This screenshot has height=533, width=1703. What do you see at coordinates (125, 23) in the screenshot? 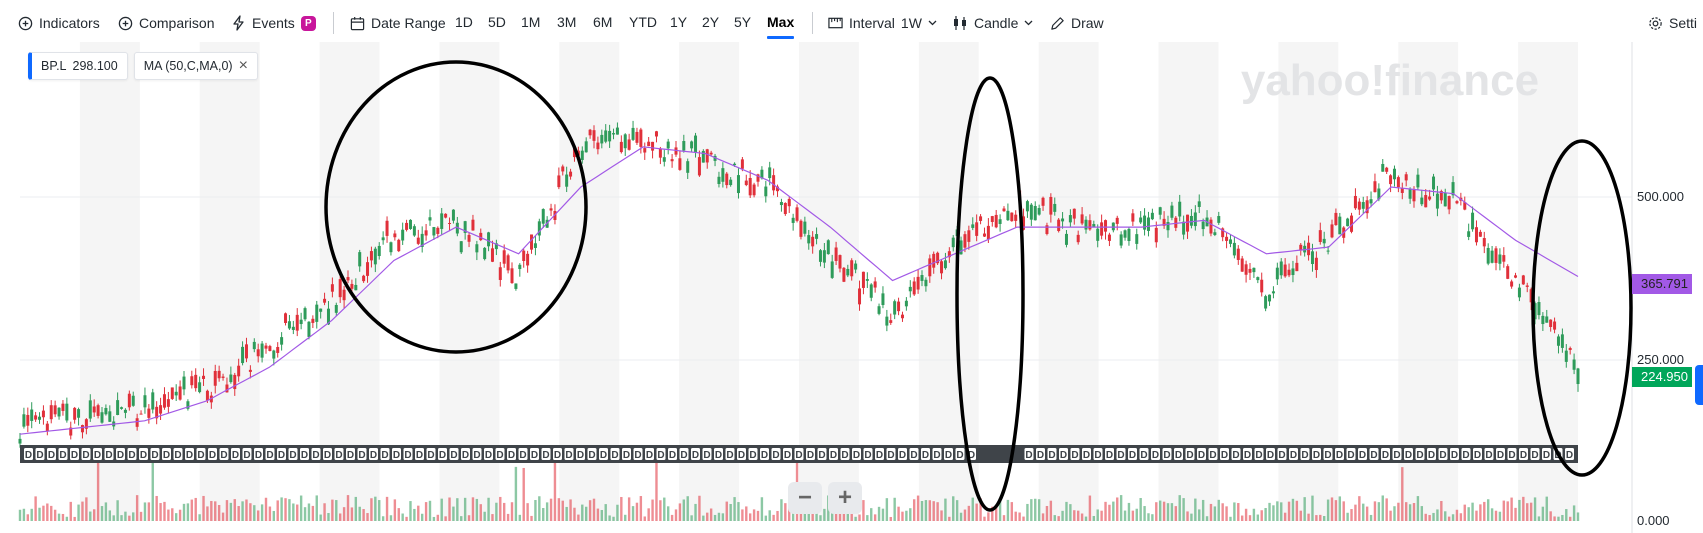
I see `add-circle-icon` at bounding box center [125, 23].